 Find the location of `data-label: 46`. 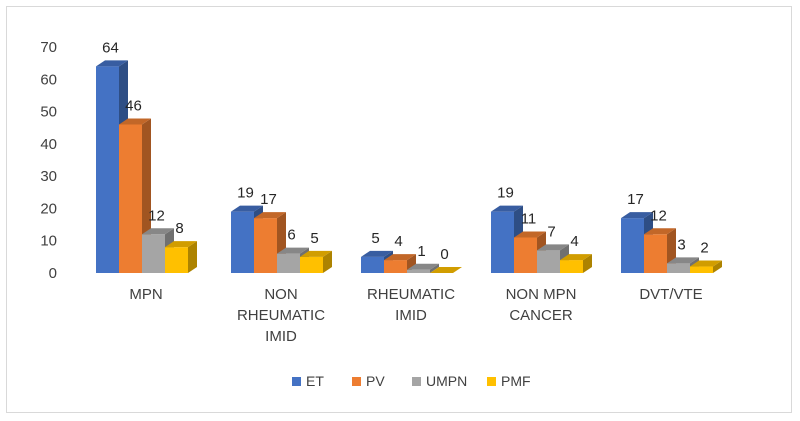

data-label: 46 is located at coordinates (133, 105).